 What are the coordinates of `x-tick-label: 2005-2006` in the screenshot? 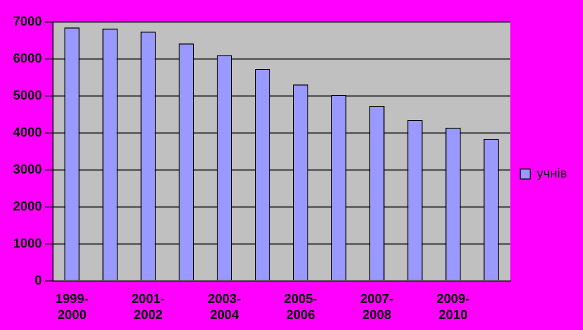 It's located at (301, 306).